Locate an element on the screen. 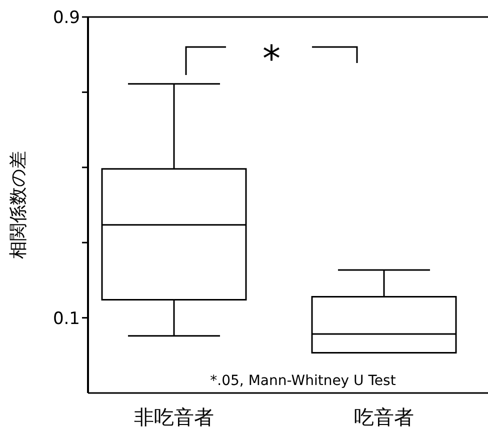 Image resolution: width=488 pixels, height=434 pixels. y-tick-label: 0.1 is located at coordinates (66, 318).